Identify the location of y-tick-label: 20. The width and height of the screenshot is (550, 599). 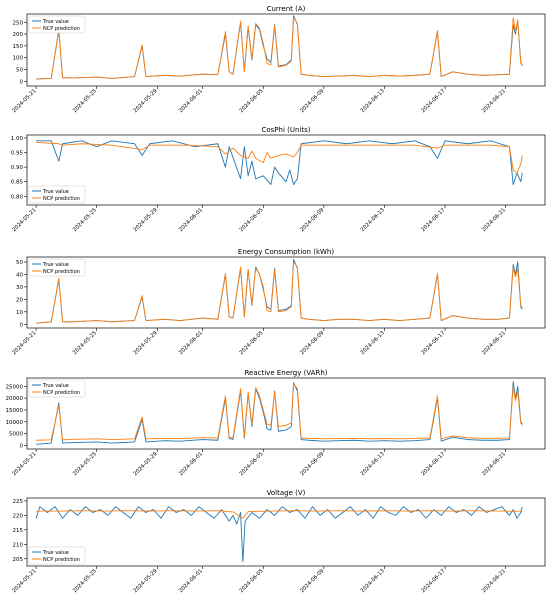
(19, 300).